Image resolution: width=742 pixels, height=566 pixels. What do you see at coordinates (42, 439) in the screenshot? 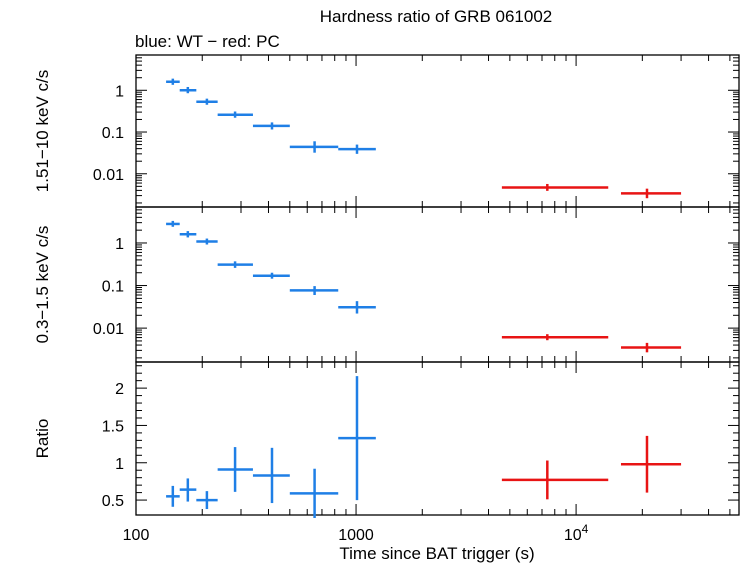
I see `y-axis-label: Ratio` at bounding box center [42, 439].